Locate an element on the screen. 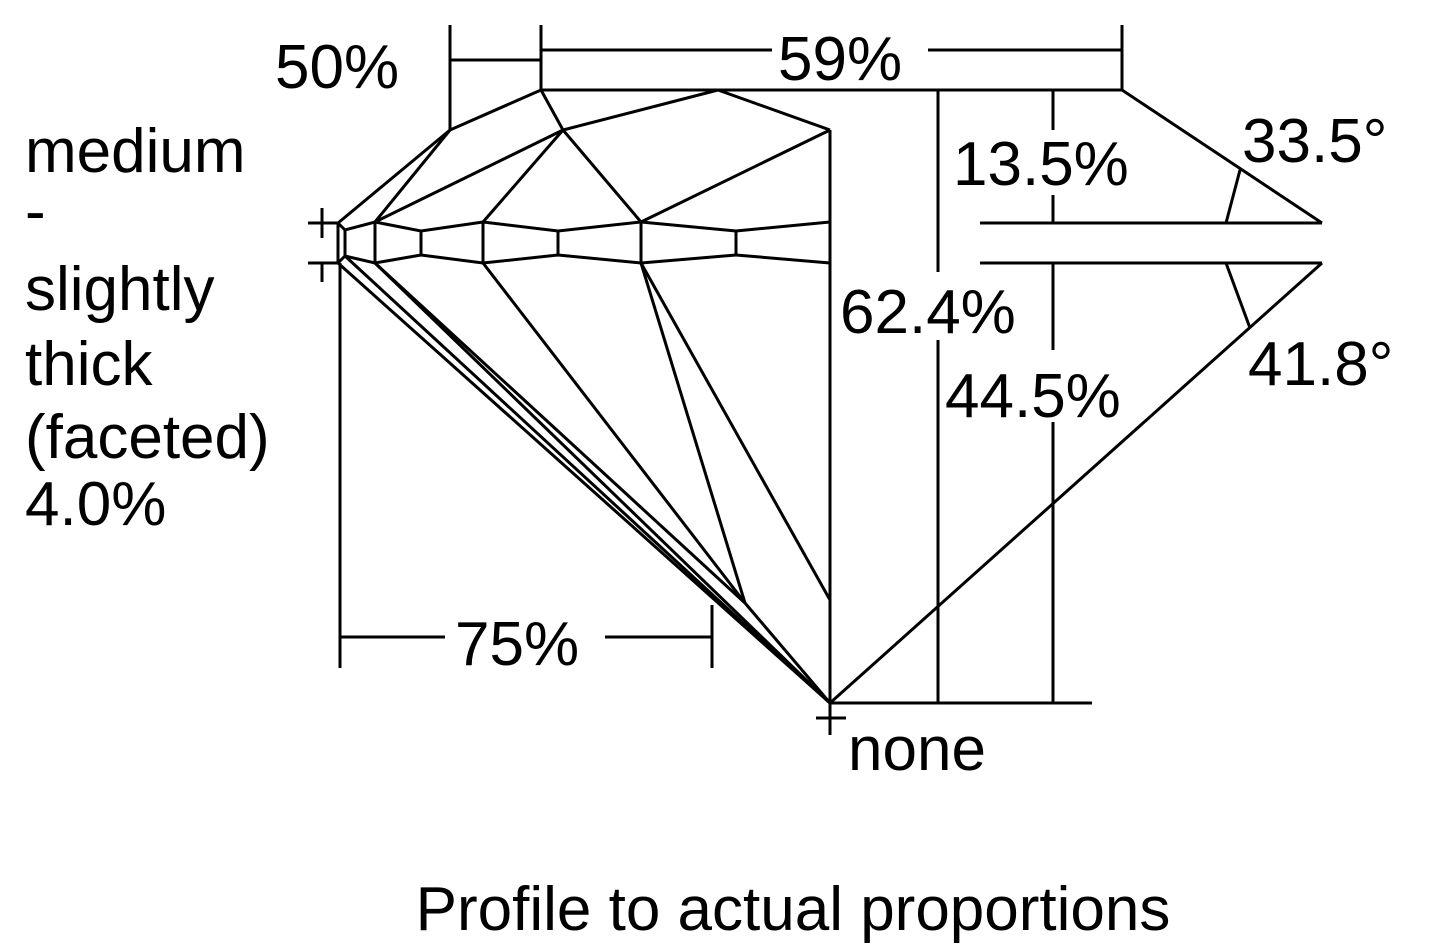  label-pavilion-depth: 44.5% is located at coordinates (1033, 396).